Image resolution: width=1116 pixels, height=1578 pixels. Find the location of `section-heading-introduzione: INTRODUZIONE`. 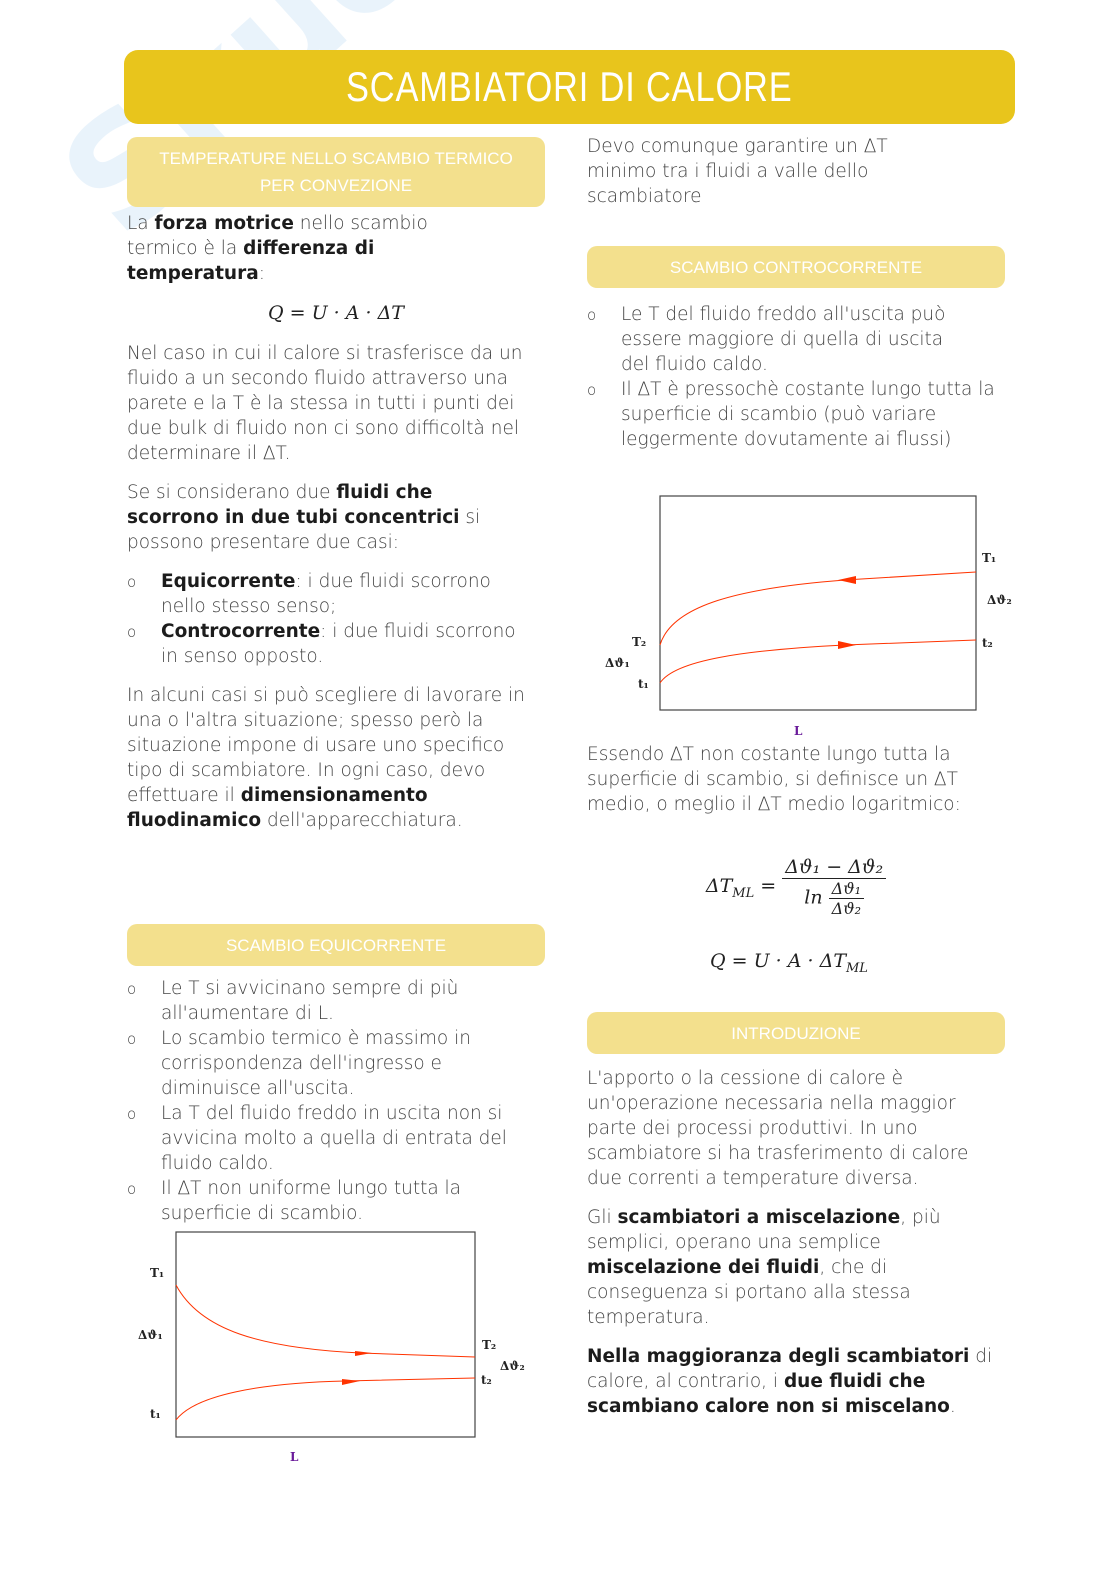

section-heading-introduzione: INTRODUZIONE is located at coordinates (796, 1033).